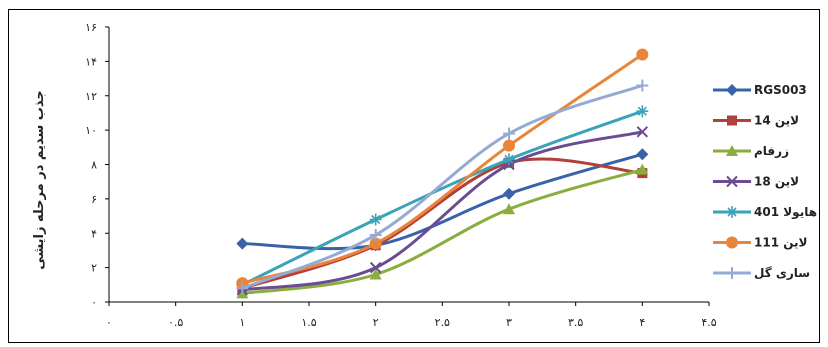 The image size is (828, 347). Describe the element at coordinates (91, 61) in the screenshot. I see `y-tick-label: ۱۴` at that location.